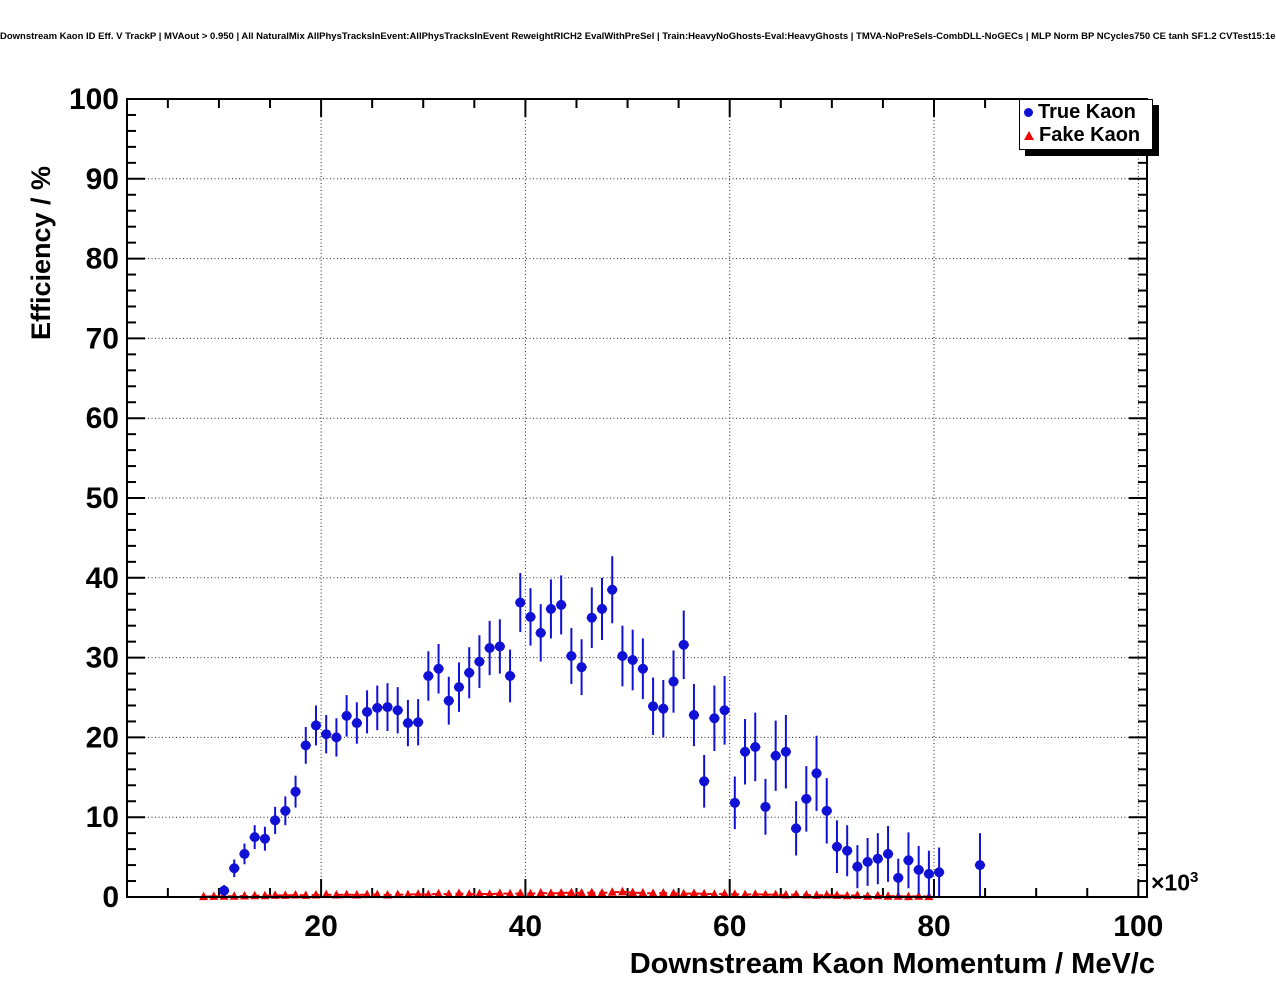  I want to click on x-tick-label: 100, so click(1138, 926).